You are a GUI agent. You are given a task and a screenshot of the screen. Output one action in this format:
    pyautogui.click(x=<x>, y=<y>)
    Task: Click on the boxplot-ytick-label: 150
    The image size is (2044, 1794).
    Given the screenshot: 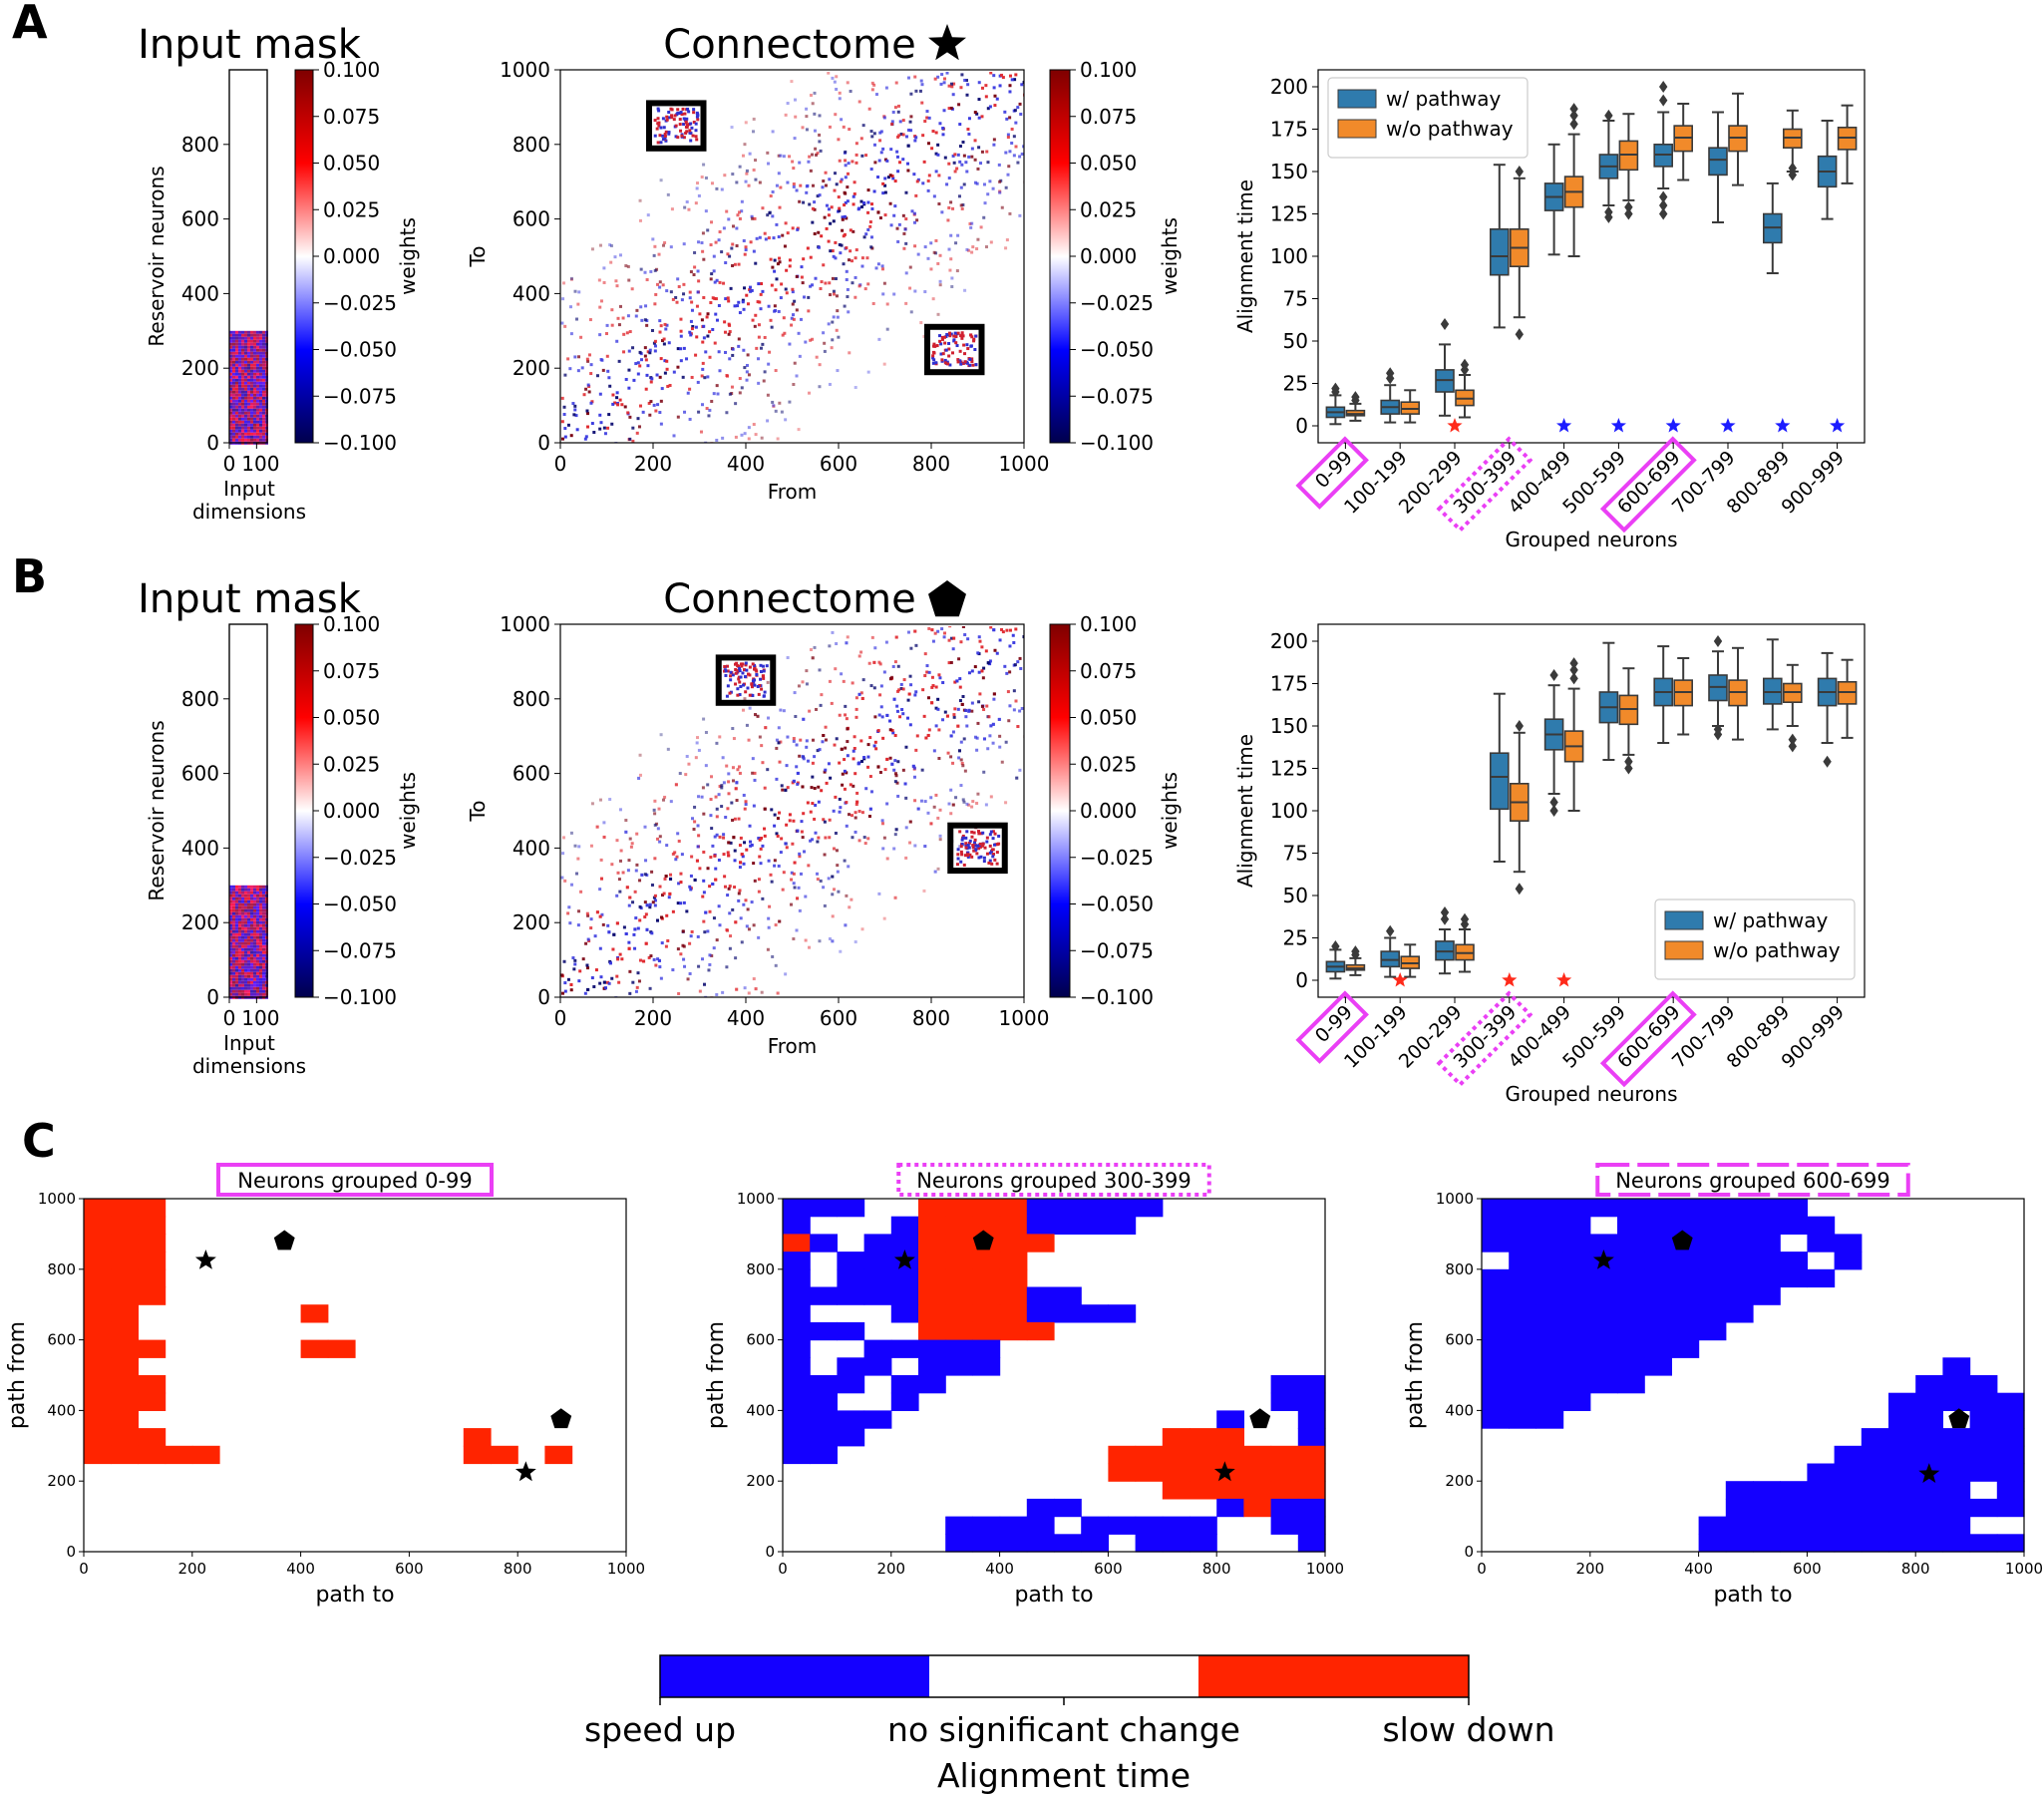 What is the action you would take?
    pyautogui.click(x=1289, y=171)
    